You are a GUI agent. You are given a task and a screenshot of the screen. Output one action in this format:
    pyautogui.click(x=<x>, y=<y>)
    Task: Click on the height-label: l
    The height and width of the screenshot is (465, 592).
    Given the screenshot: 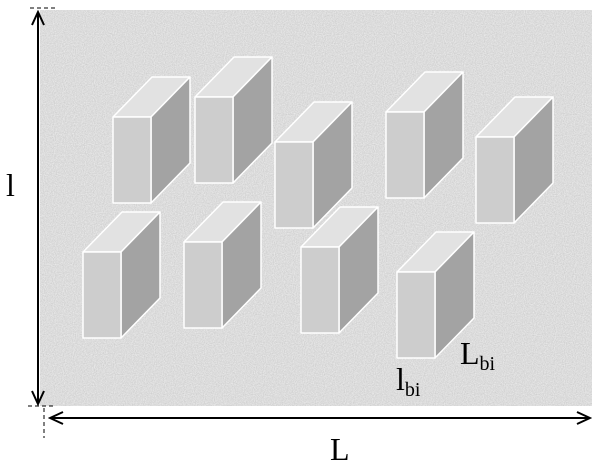 What is the action you would take?
    pyautogui.click(x=10, y=185)
    